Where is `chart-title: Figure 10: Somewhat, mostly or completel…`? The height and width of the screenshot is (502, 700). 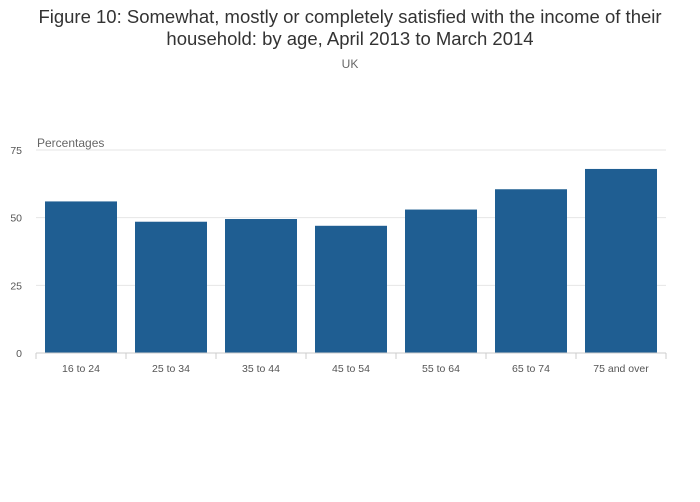
chart-title: Figure 10: Somewhat, mostly or completel… is located at coordinates (350, 27).